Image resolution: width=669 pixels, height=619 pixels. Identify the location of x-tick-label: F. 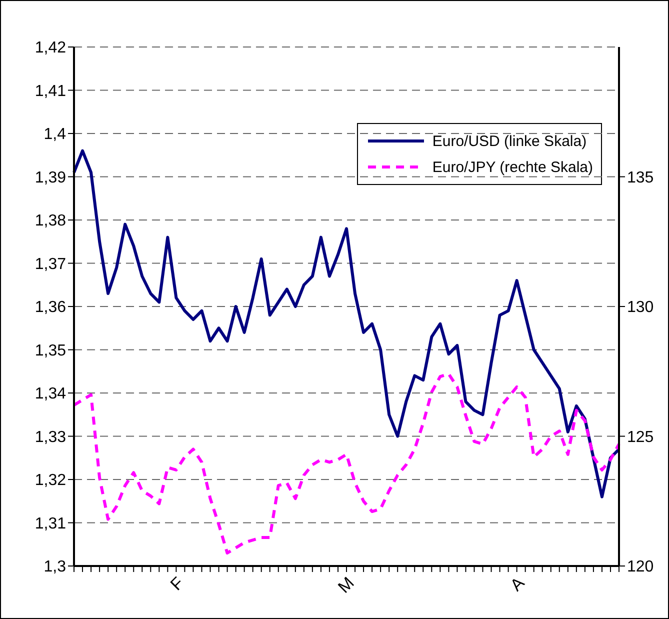
(177, 583).